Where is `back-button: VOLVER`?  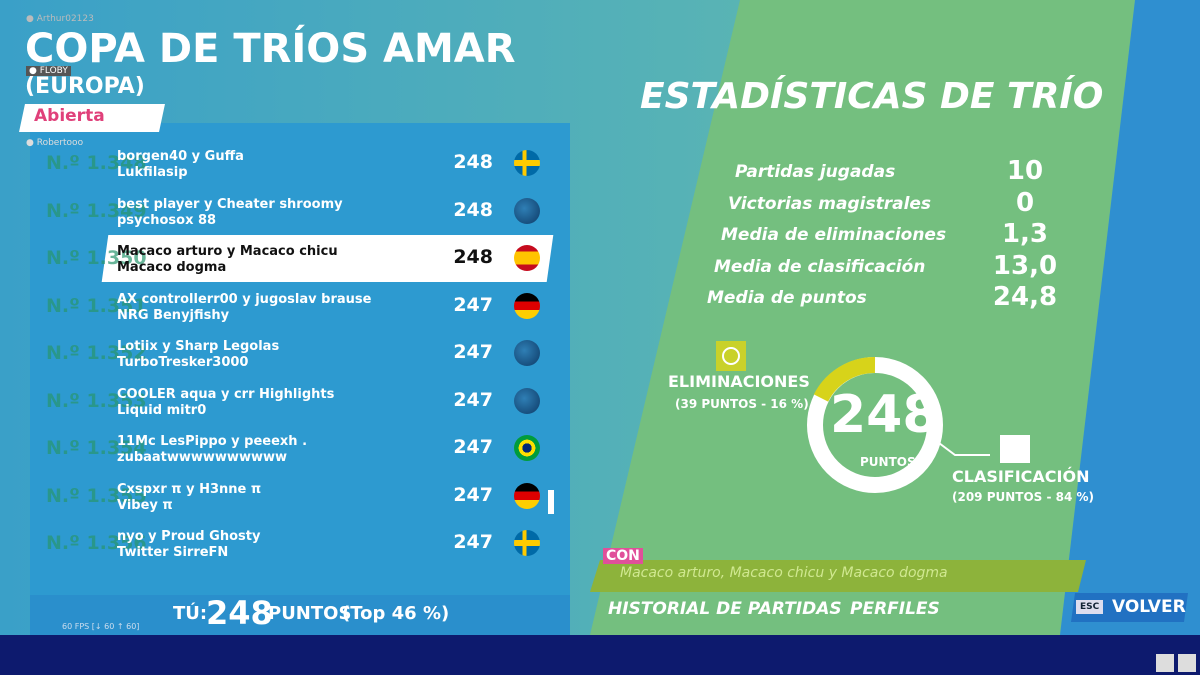
back-button: VOLVER is located at coordinates (1149, 607).